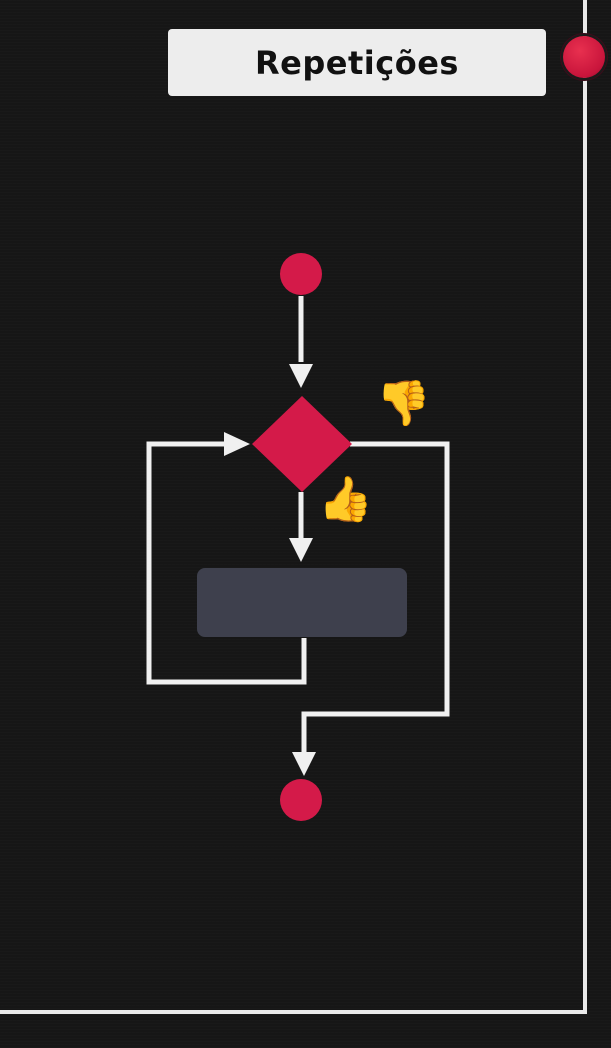  What do you see at coordinates (301, 550) in the screenshot?
I see `arrowhead-condition-to-process` at bounding box center [301, 550].